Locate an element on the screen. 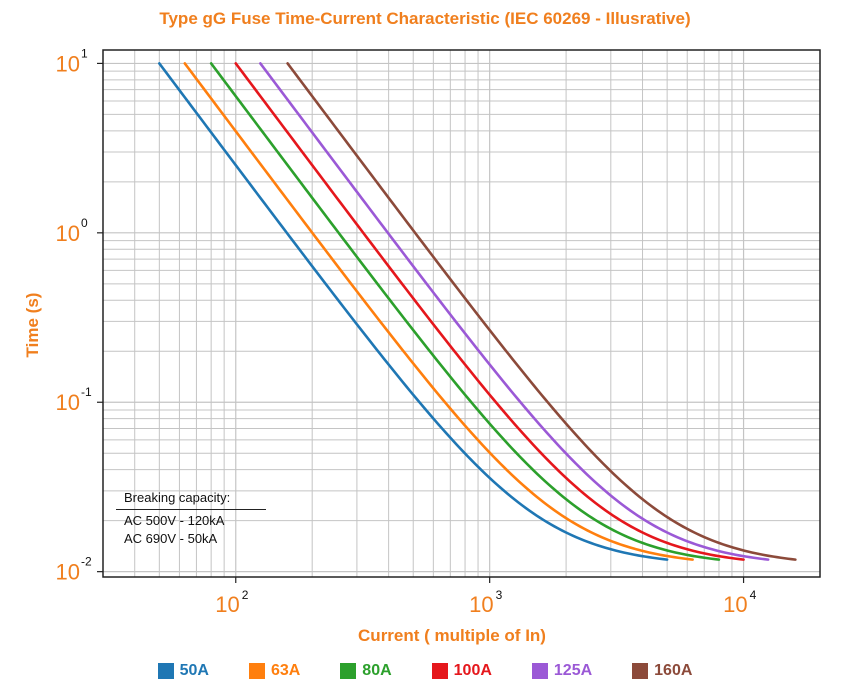 The image size is (850, 700). x-axis-label: Current ( multiple of In) is located at coordinates (452, 635).